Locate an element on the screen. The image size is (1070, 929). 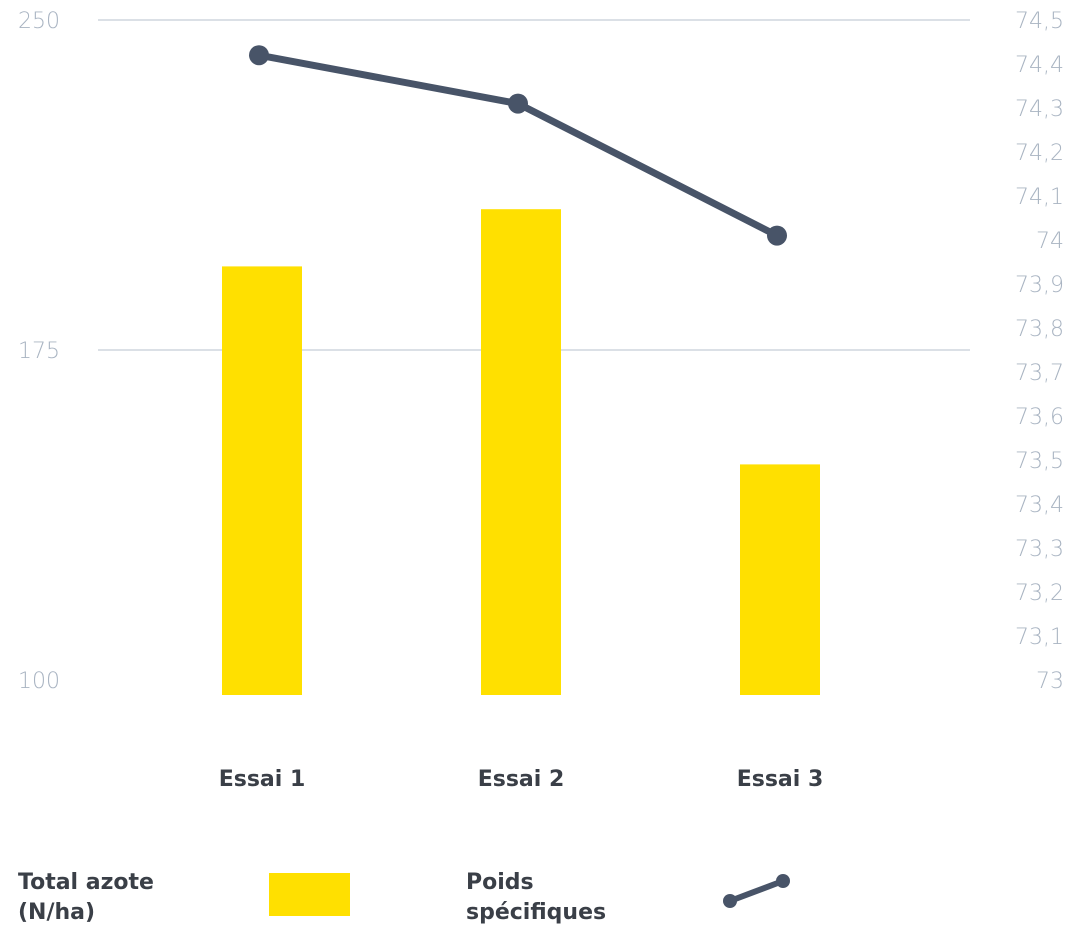
right-tick-label: 73,2 is located at coordinates (1039, 593).